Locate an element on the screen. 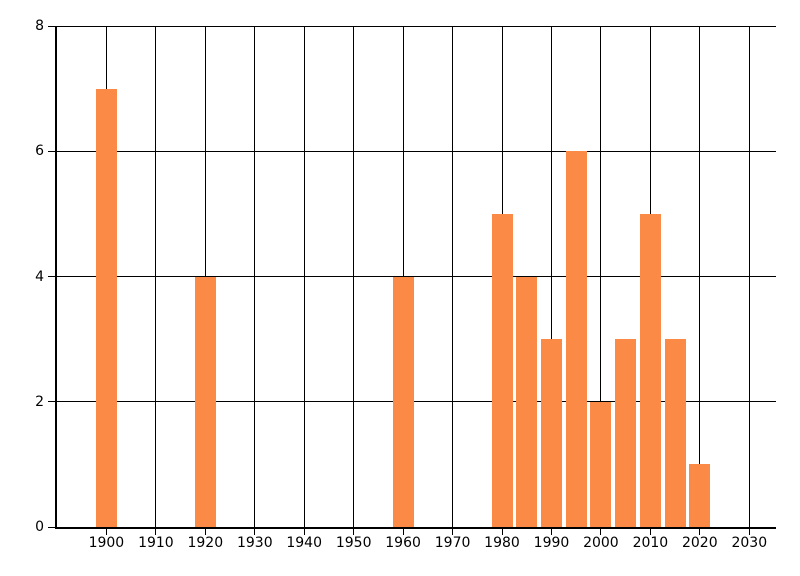  bar-1980 is located at coordinates (502, 370).